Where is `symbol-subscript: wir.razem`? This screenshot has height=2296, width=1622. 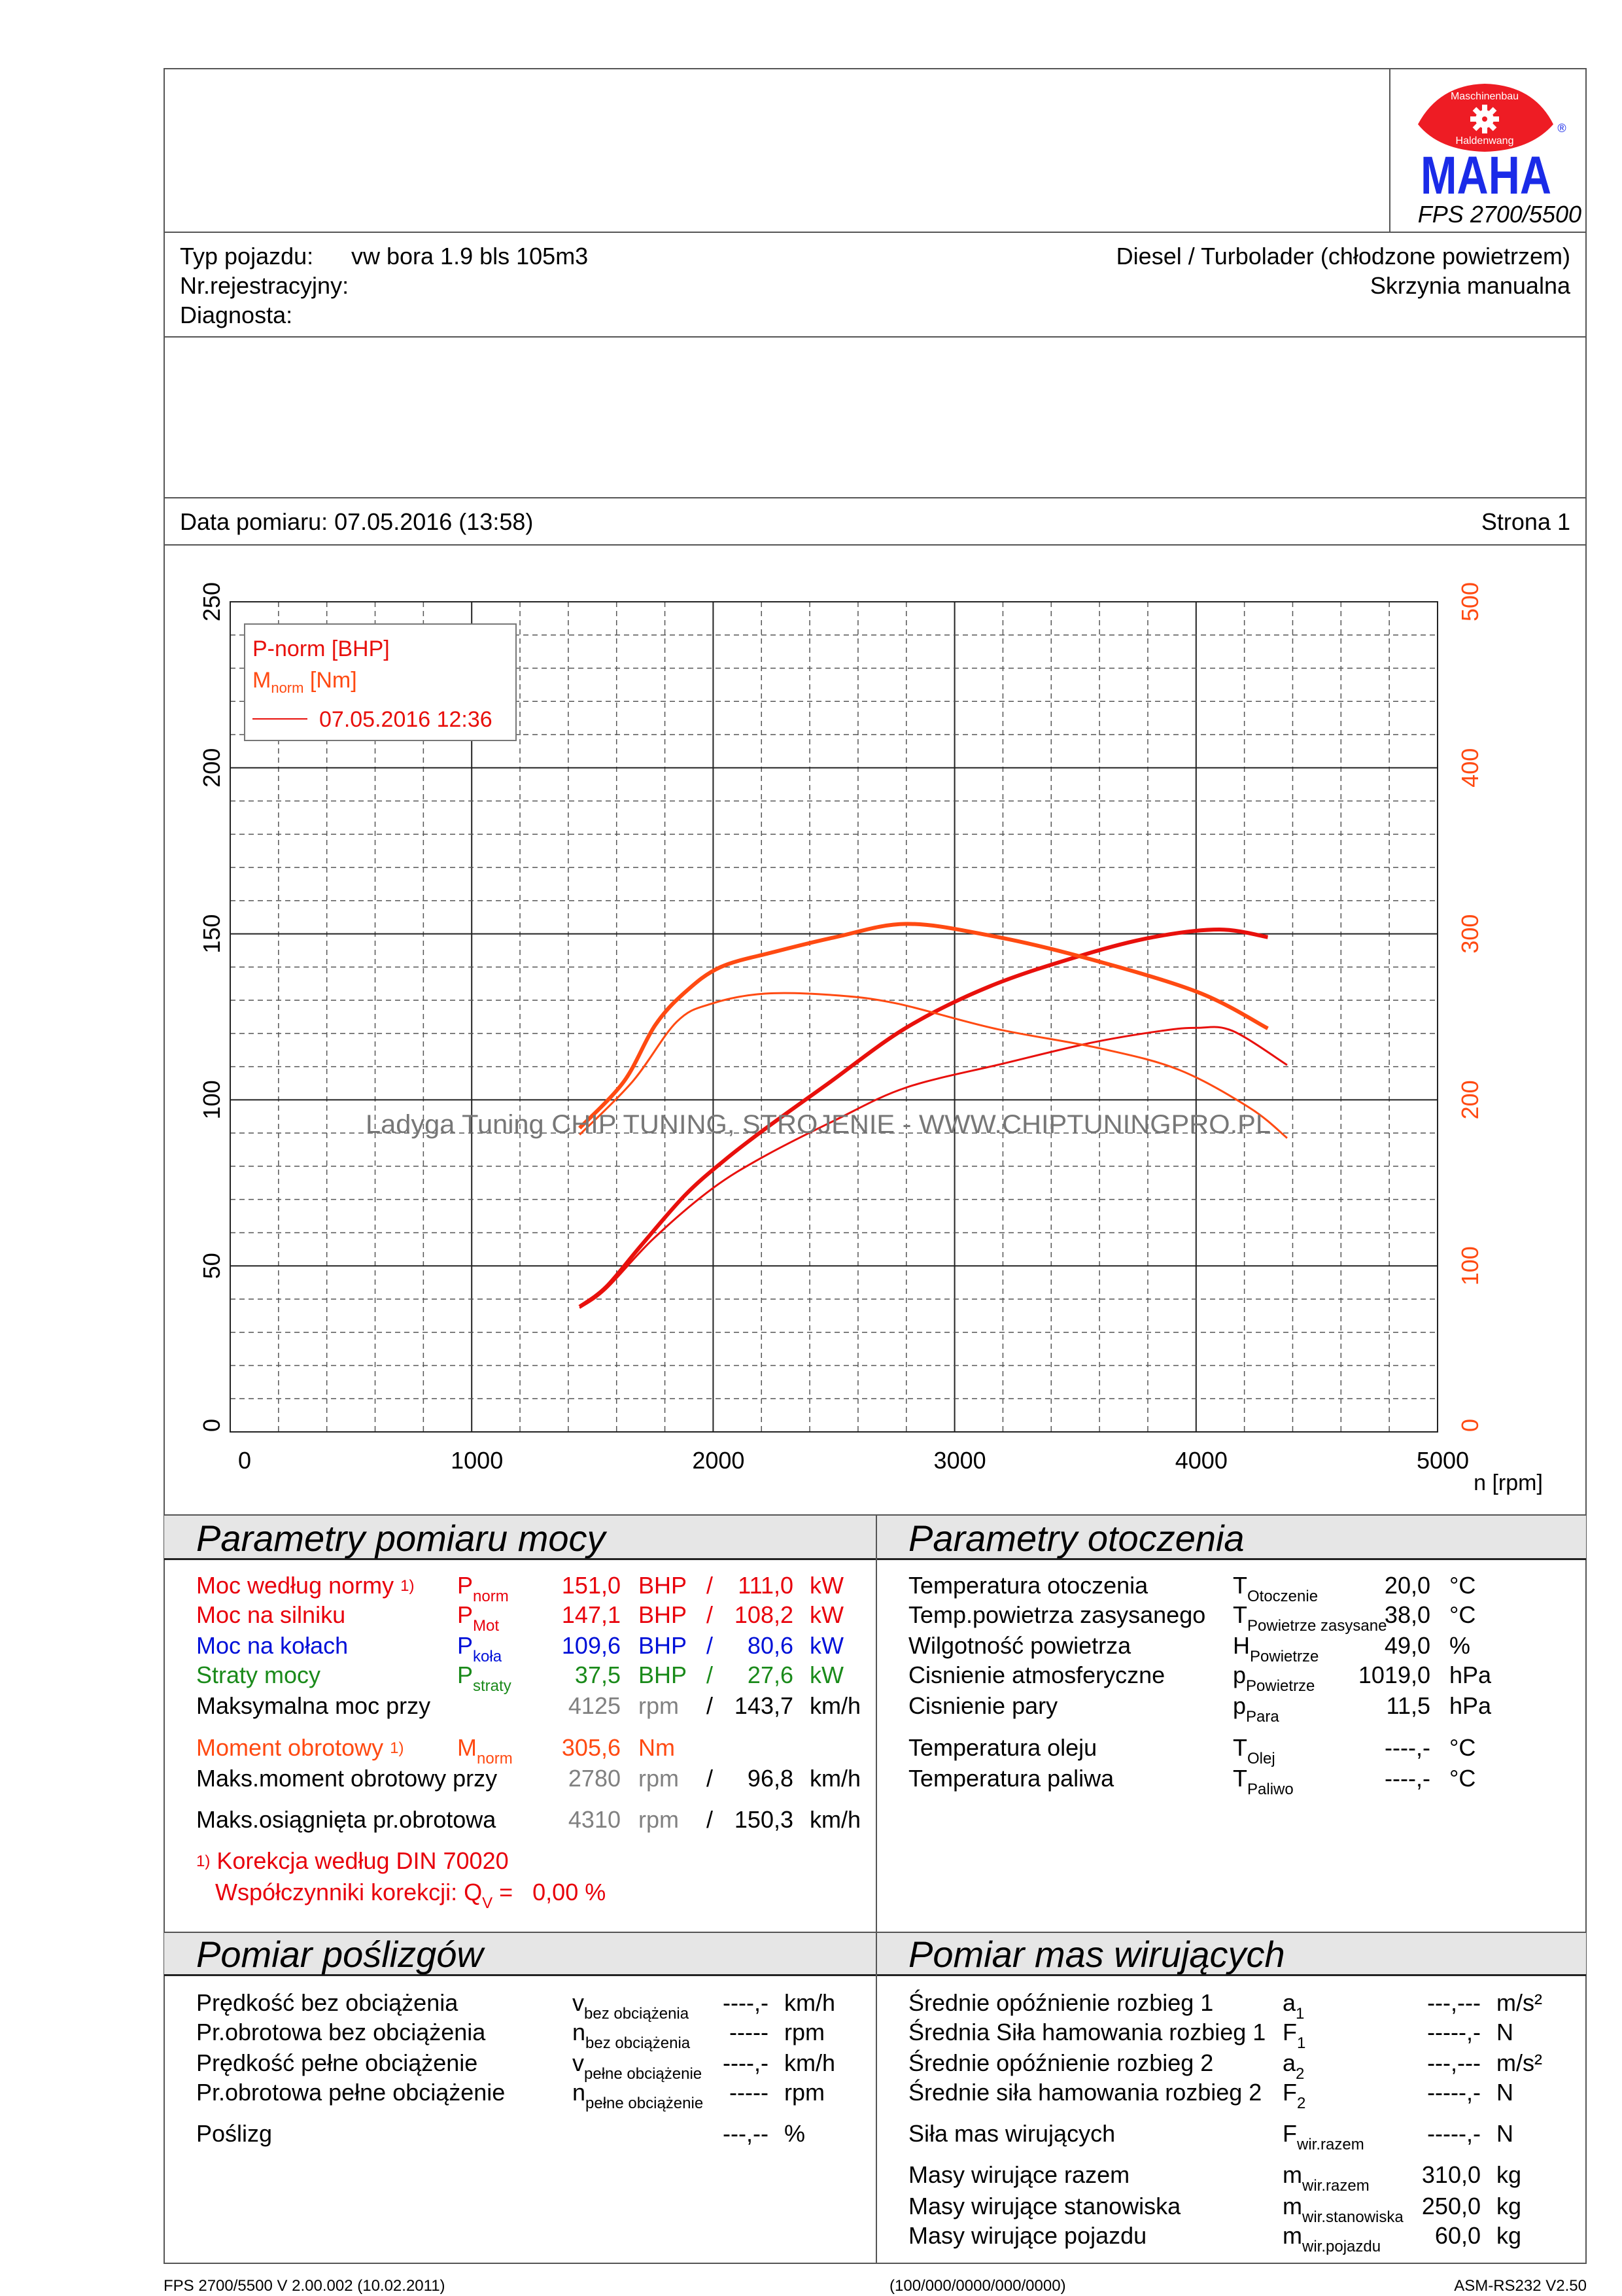
symbol-subscript: wir.razem is located at coordinates (1336, 2186).